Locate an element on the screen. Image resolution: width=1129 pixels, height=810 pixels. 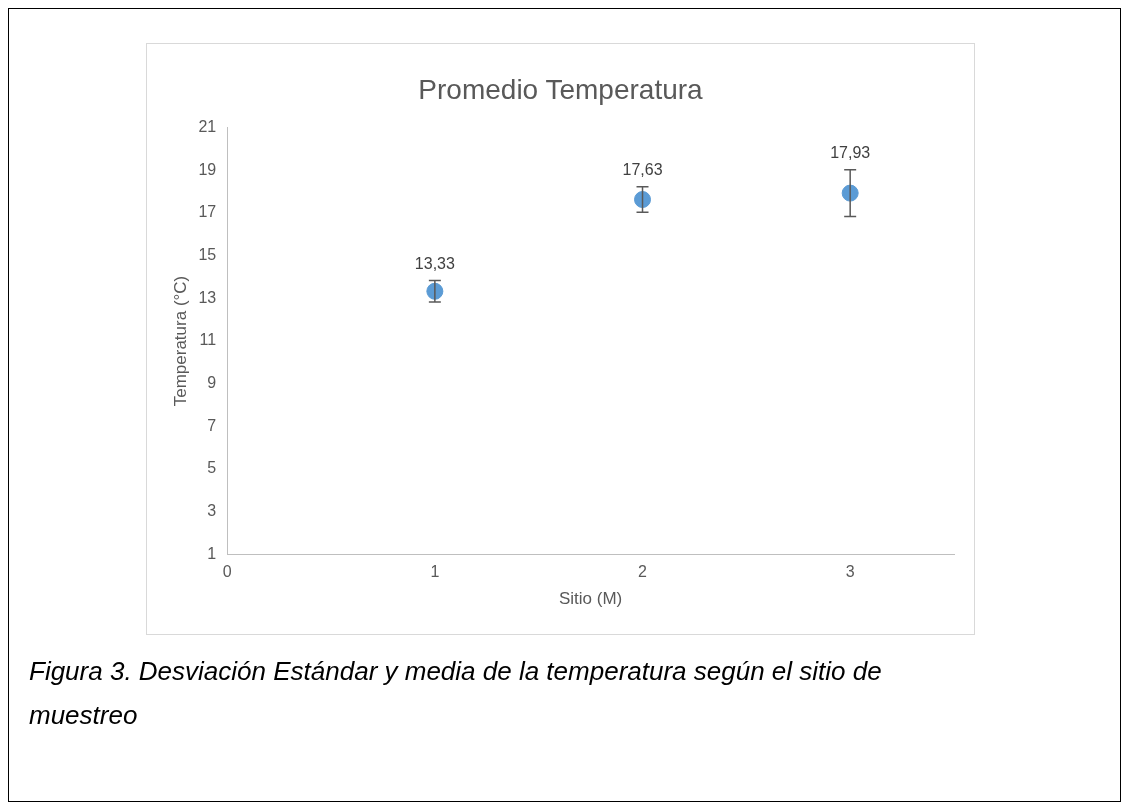
y-tick-label: 5 is located at coordinates (212, 468).